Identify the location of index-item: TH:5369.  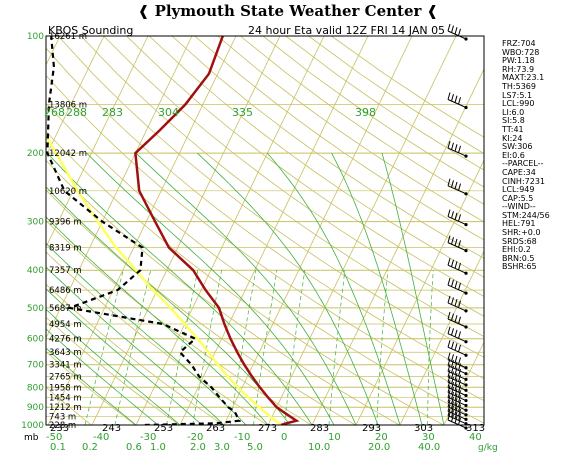
(519, 86).